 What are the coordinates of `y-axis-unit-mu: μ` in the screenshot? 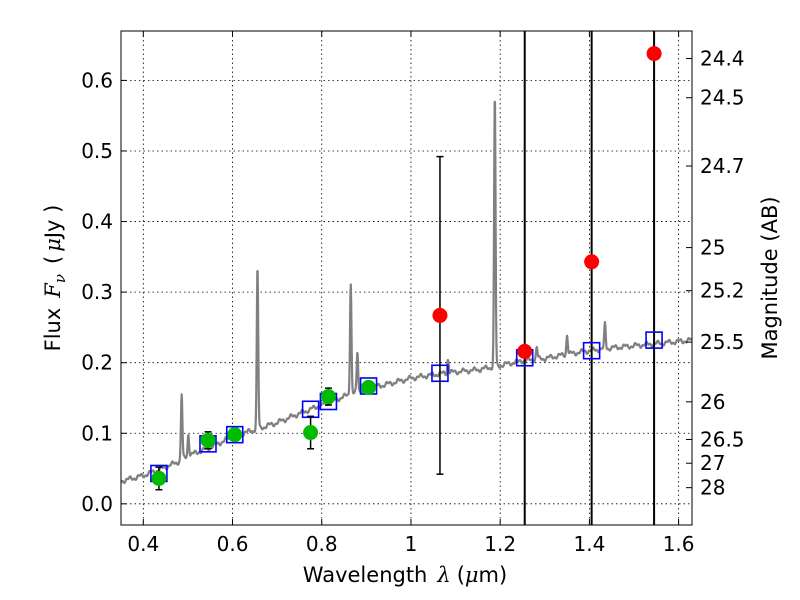 It's located at (53, 245).